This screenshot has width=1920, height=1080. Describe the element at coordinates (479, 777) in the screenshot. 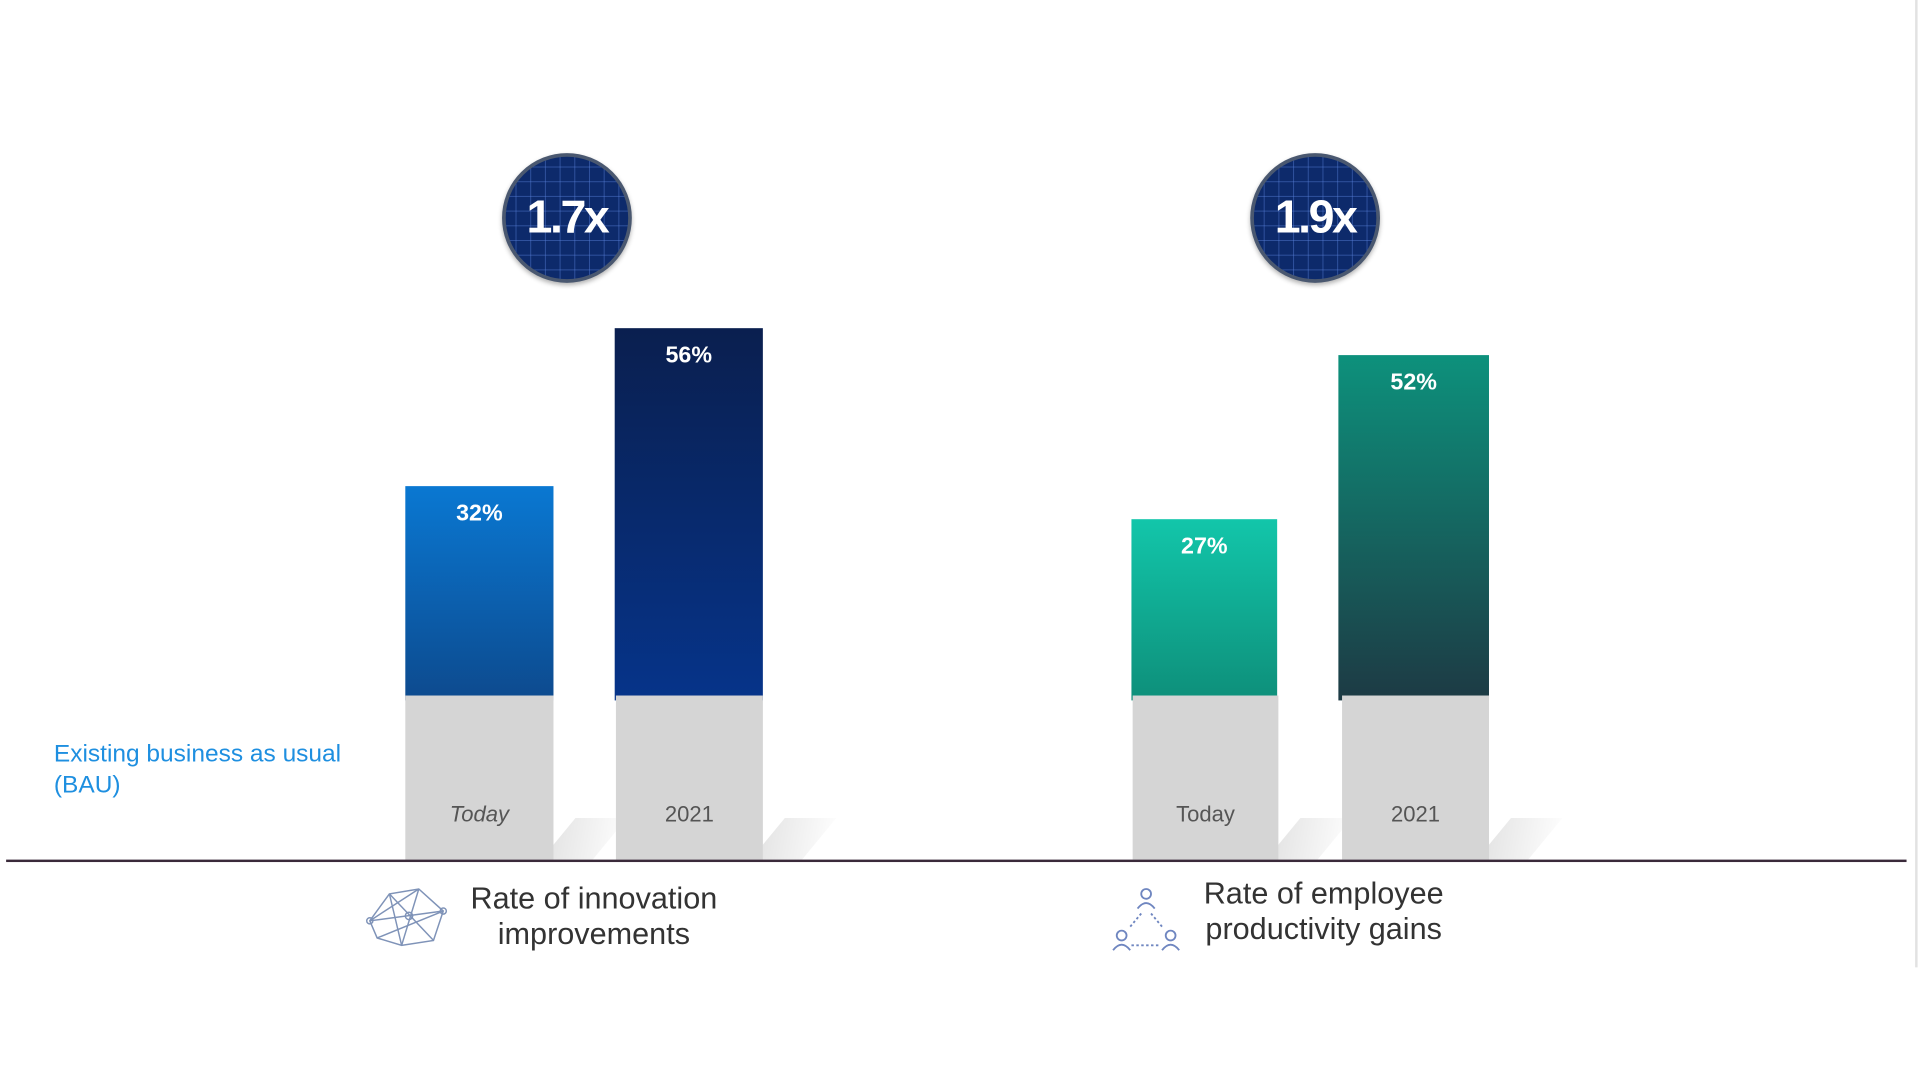

I see `bau-block-innovation-today: Today` at that location.